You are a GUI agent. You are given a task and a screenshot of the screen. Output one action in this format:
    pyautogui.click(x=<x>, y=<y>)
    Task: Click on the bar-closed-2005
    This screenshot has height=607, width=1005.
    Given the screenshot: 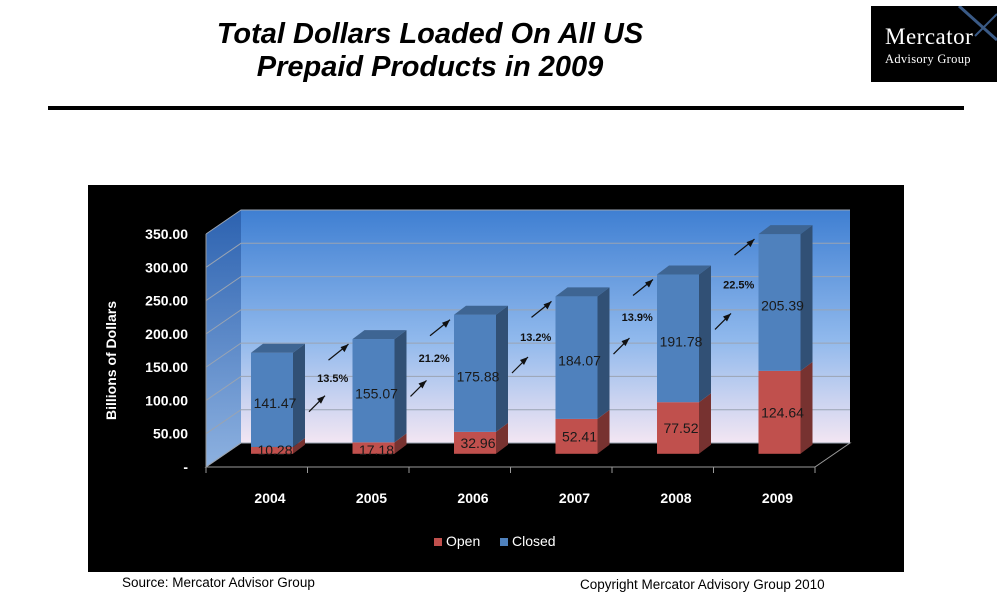 What is the action you would take?
    pyautogui.click(x=373, y=391)
    